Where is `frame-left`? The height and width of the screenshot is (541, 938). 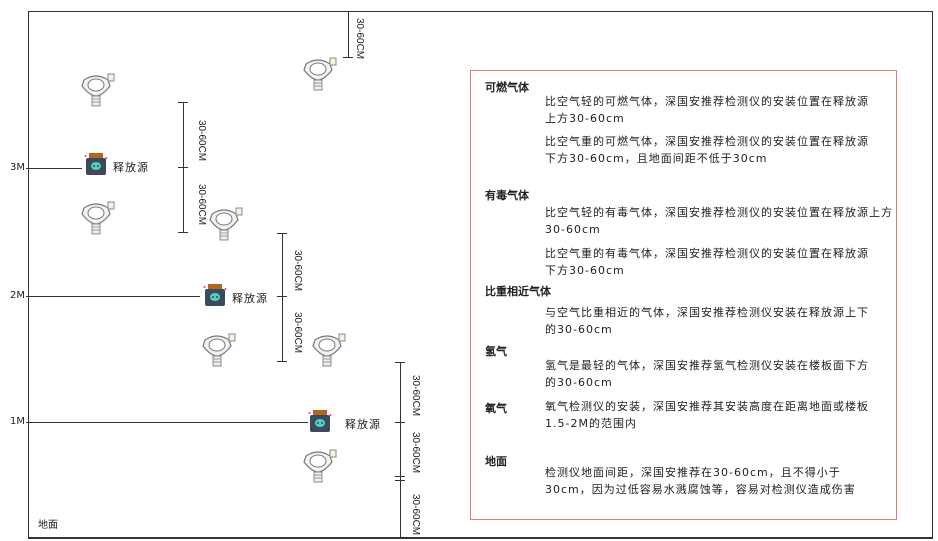 frame-left is located at coordinates (28, 274).